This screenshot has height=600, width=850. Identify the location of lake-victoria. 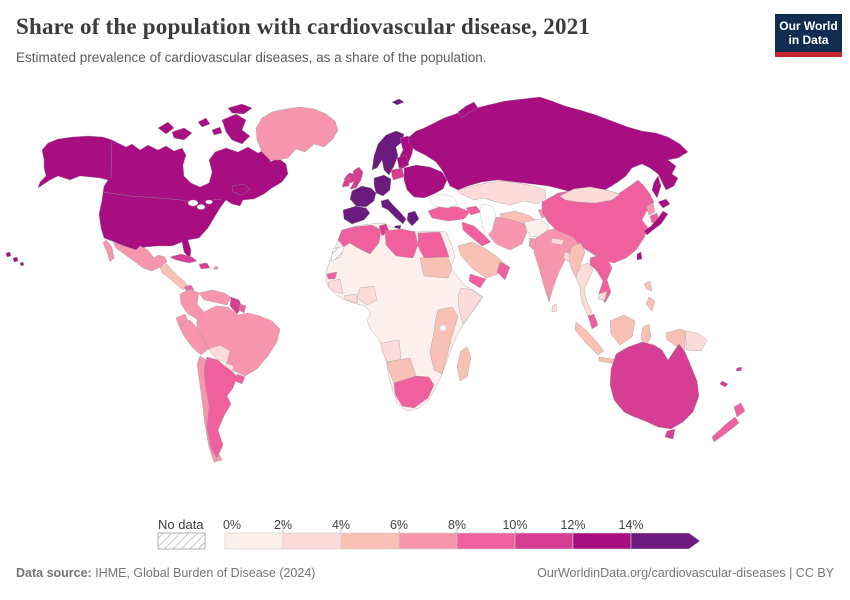
(443, 328).